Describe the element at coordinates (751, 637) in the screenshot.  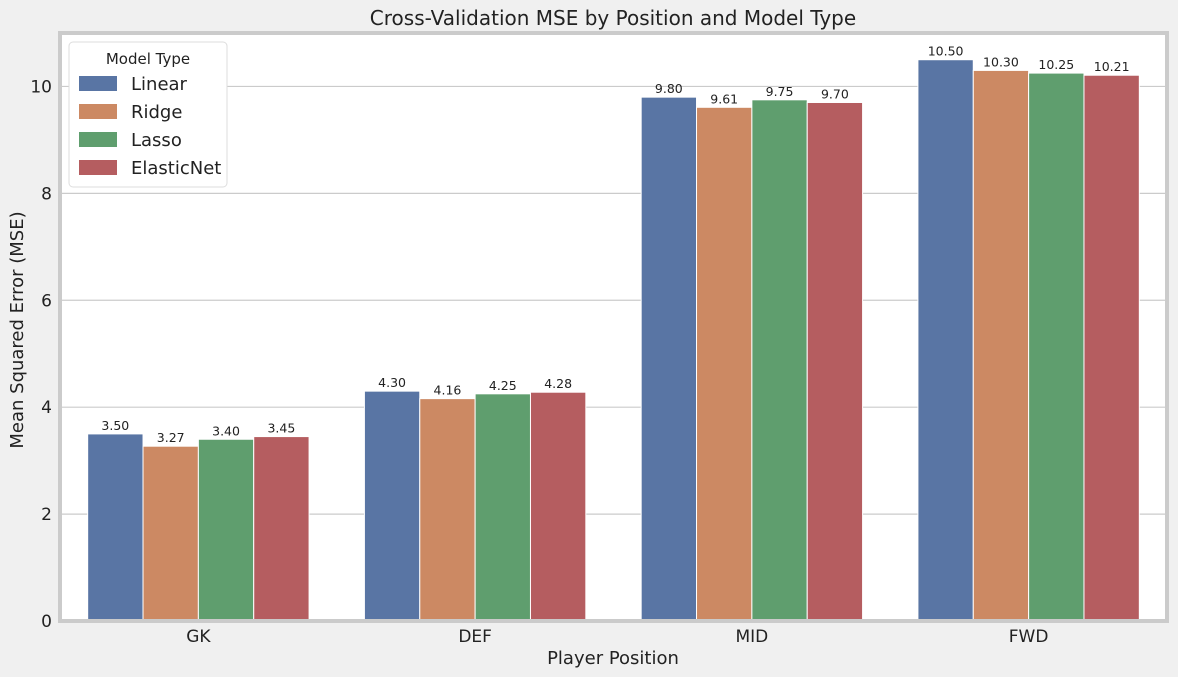
I see `x-tick-label: MID` at that location.